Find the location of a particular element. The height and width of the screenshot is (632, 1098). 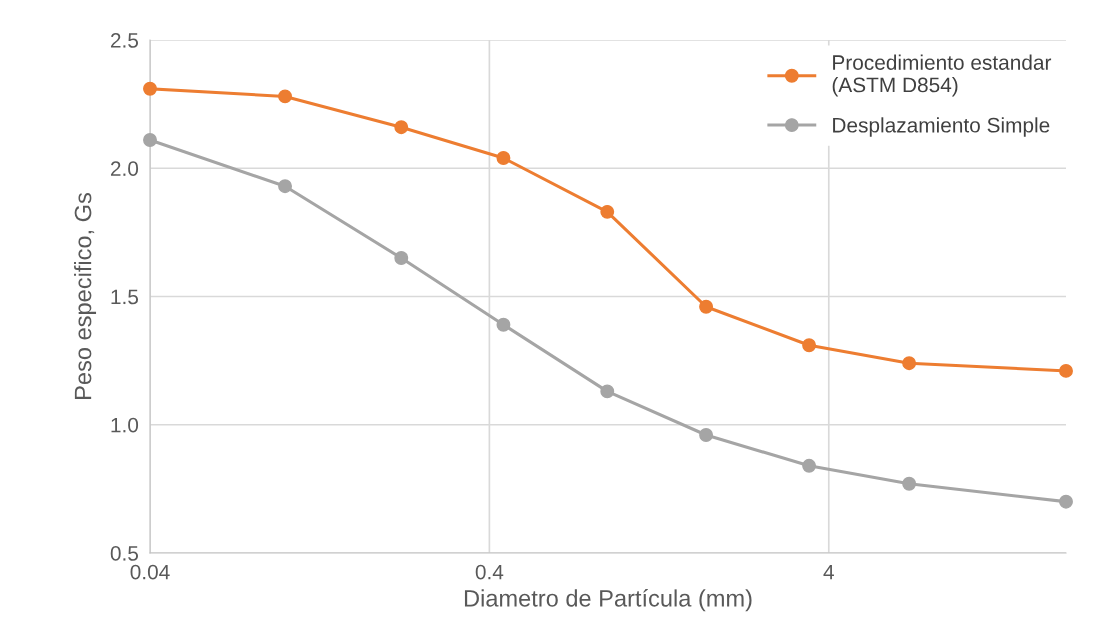

x-axis-title: Diametro de Partícula (mm) is located at coordinates (608, 600).